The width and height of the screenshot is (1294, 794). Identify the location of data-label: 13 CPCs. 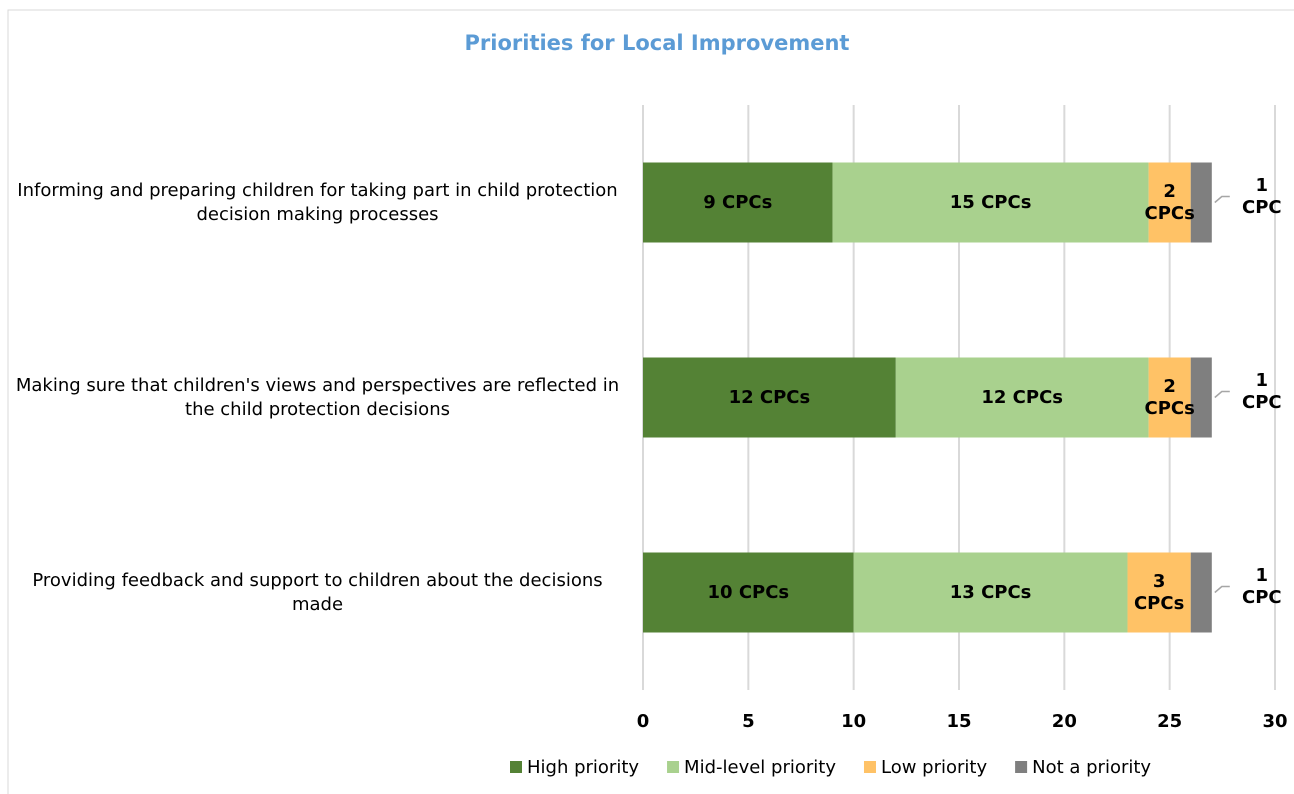
(990, 592).